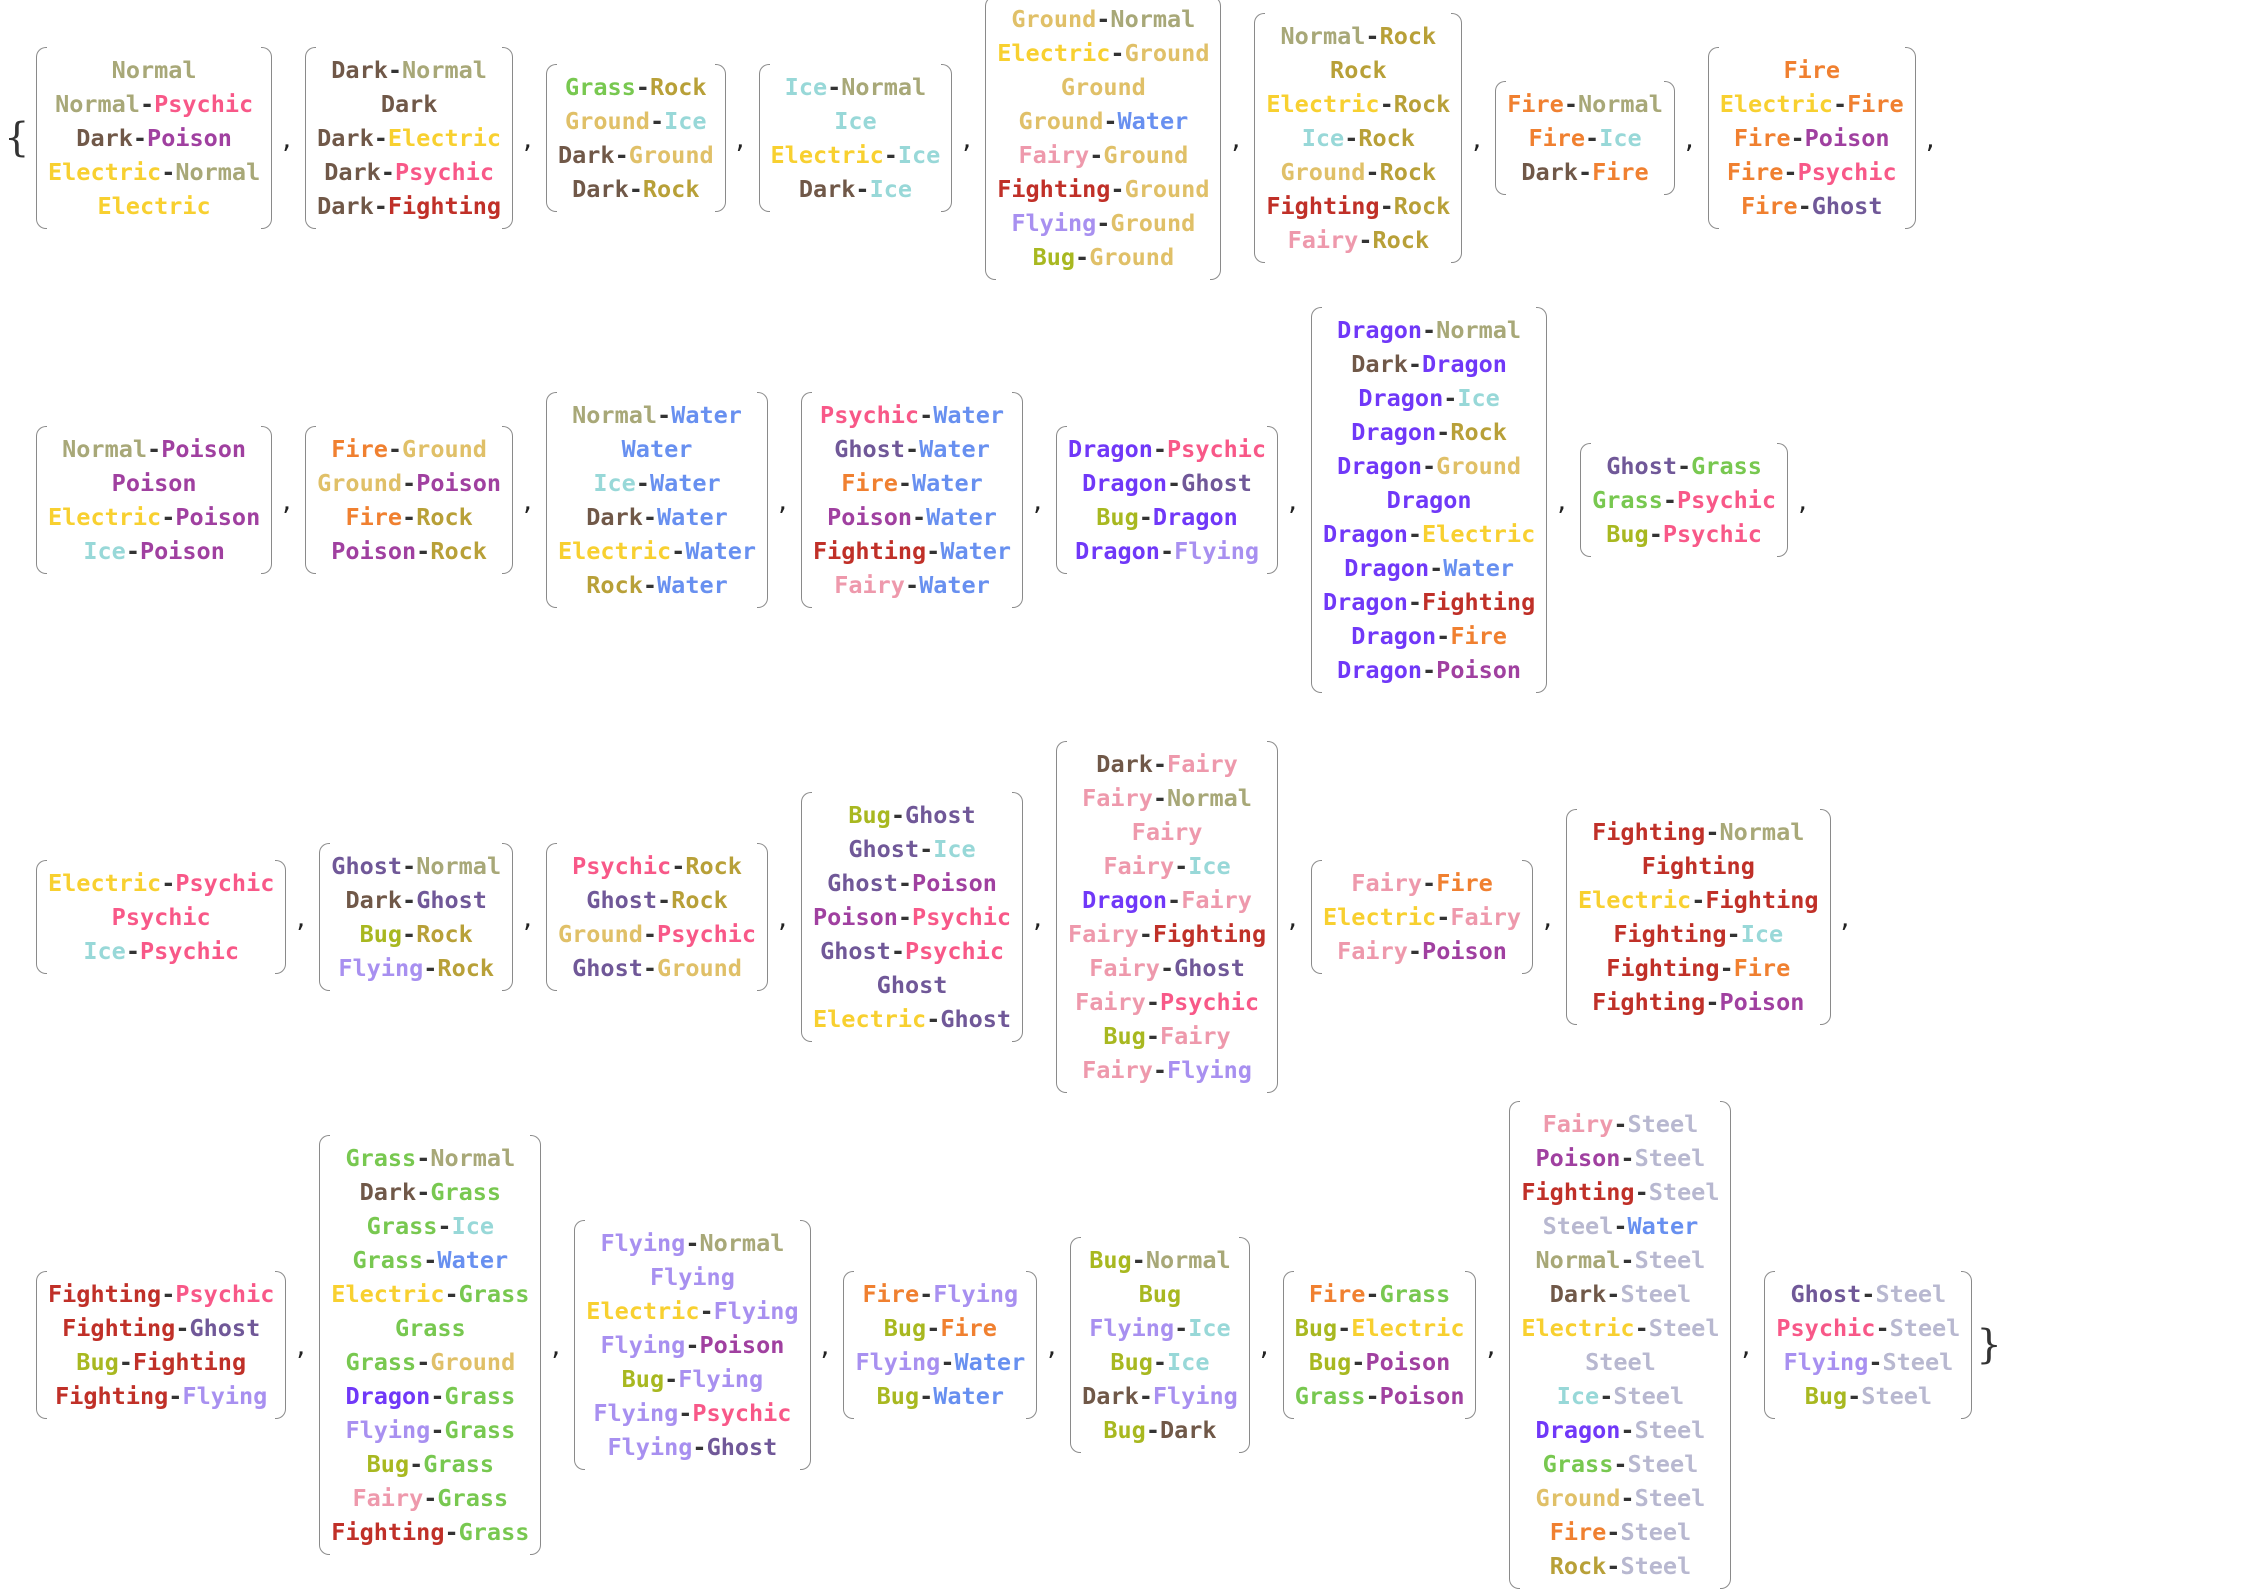  I want to click on type-entry: Bug-Fire, so click(940, 1328).